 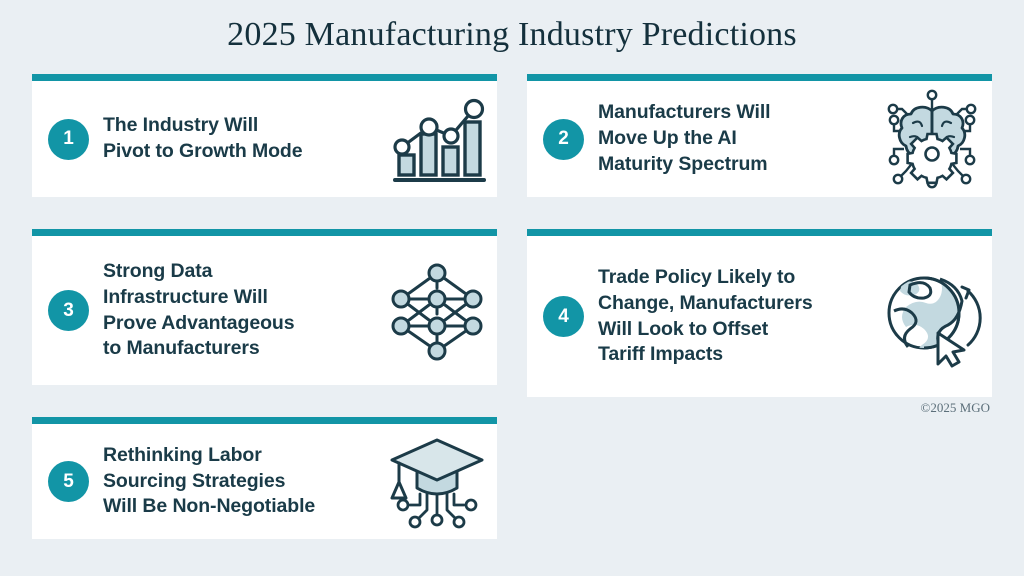 I want to click on prediction-title: The Industry Will Pivot to Growth Mode, so click(x=203, y=138).